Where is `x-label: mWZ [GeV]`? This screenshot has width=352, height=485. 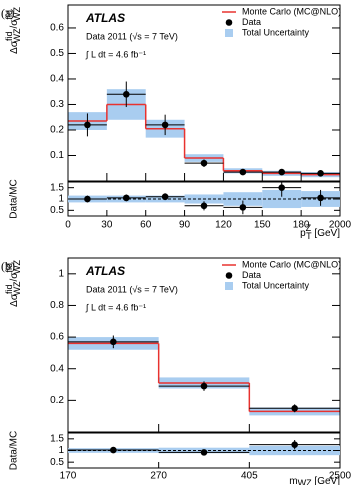
x-label: mWZ [GeV] is located at coordinates (314, 480).